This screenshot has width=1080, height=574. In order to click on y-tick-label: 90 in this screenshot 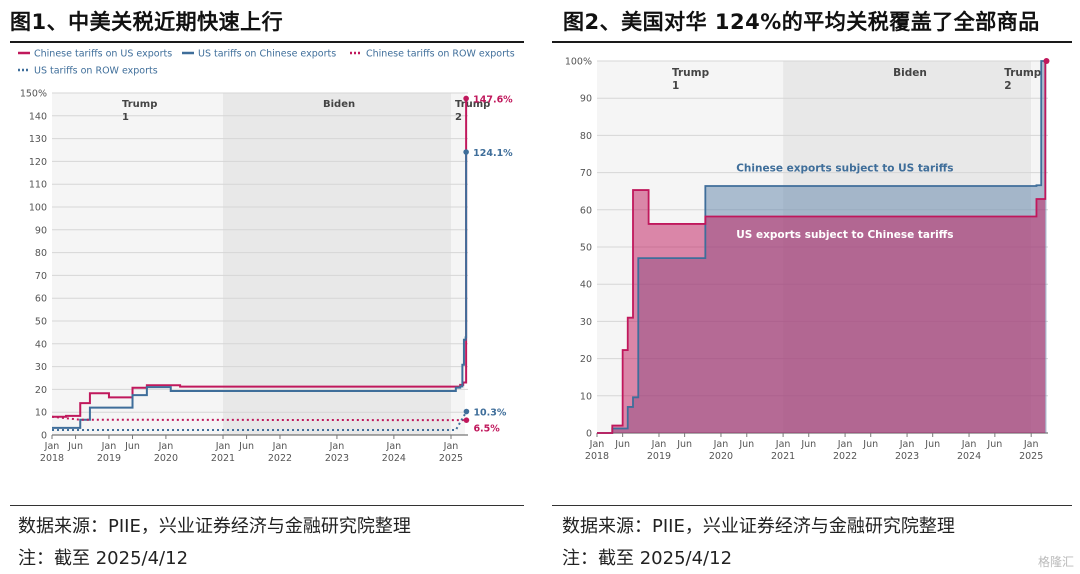, I will do `click(41, 230)`.